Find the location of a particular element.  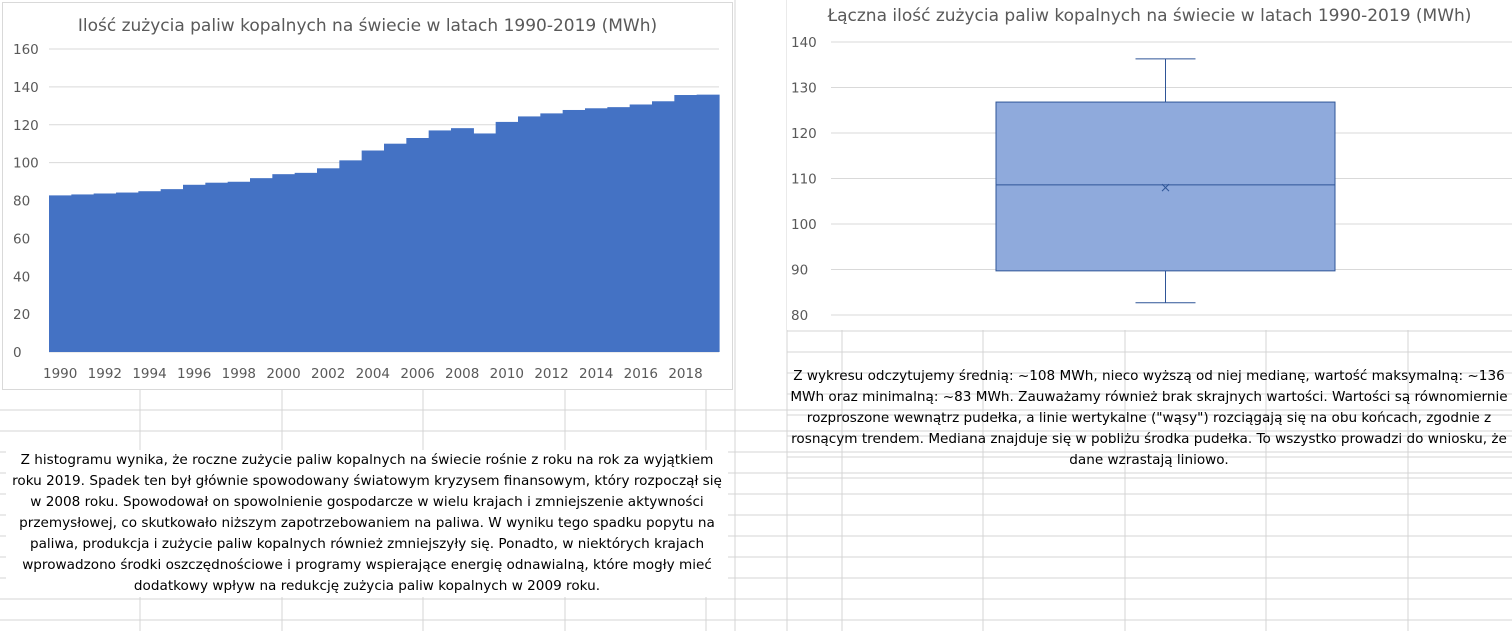

y-tick-label: 130 is located at coordinates (804, 89).